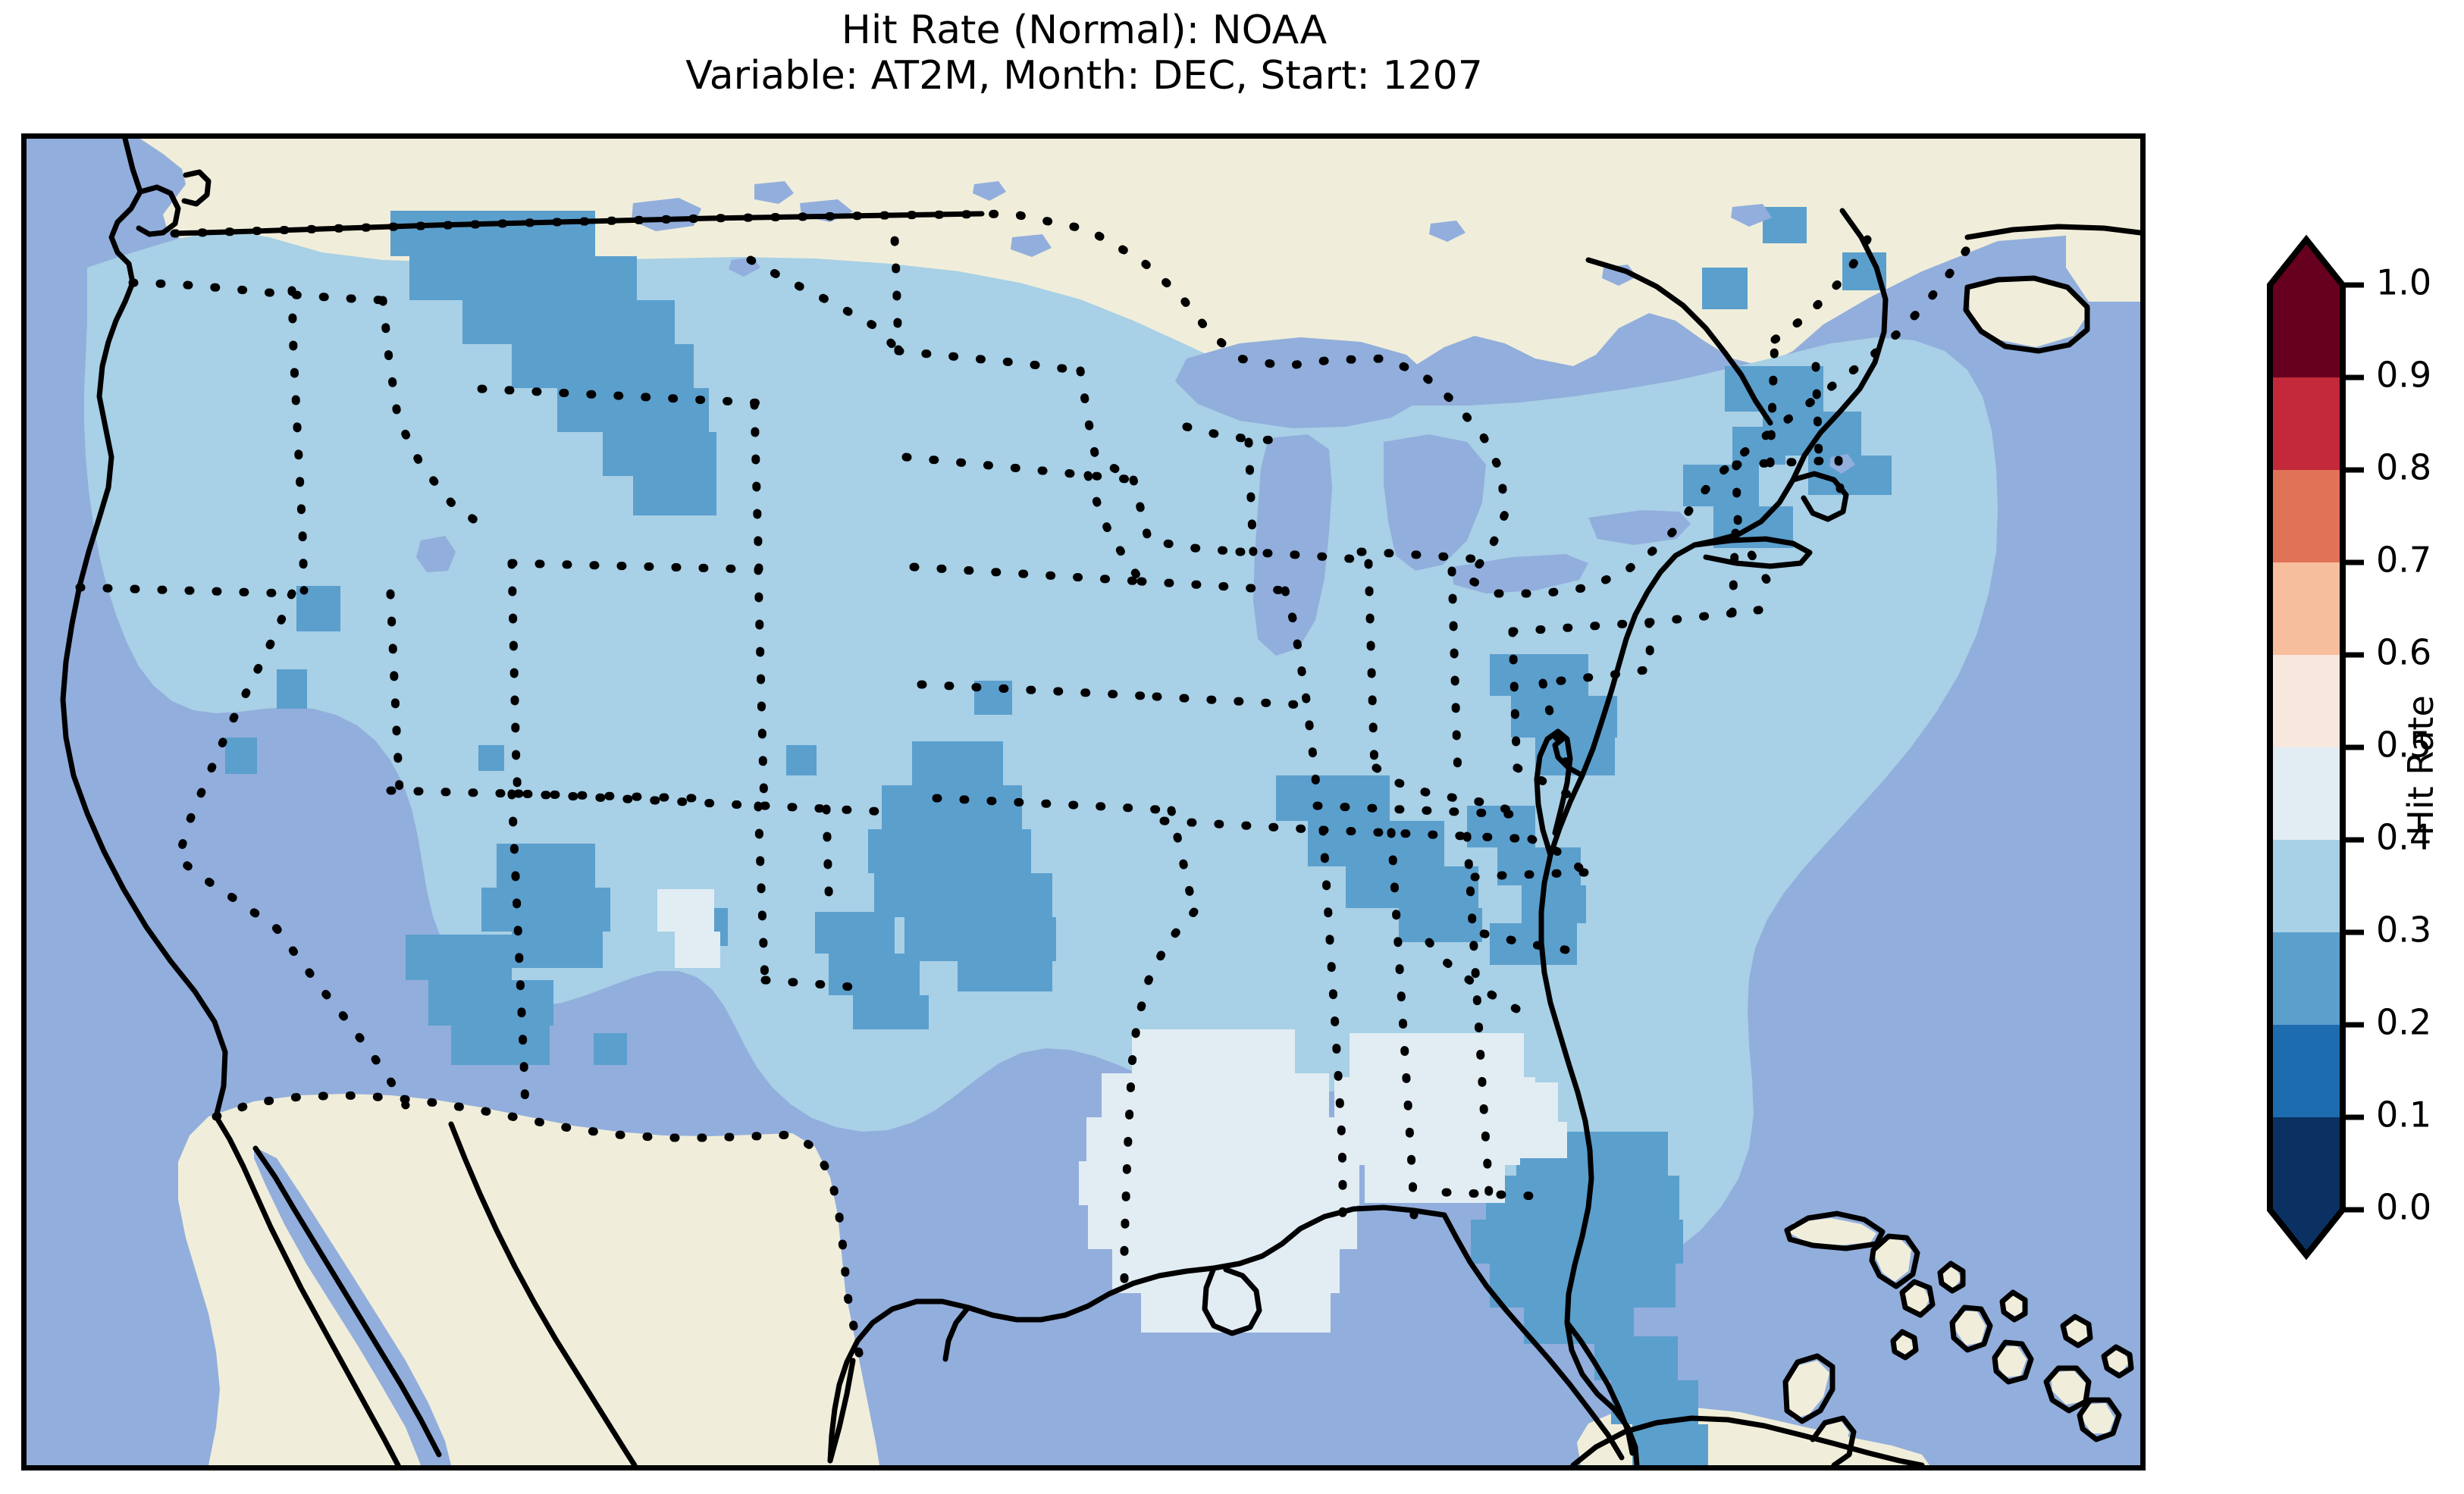 Image resolution: width=2464 pixels, height=1494 pixels. What do you see at coordinates (2307, 331) in the screenshot?
I see `colorbar-band-0.9-1.0` at bounding box center [2307, 331].